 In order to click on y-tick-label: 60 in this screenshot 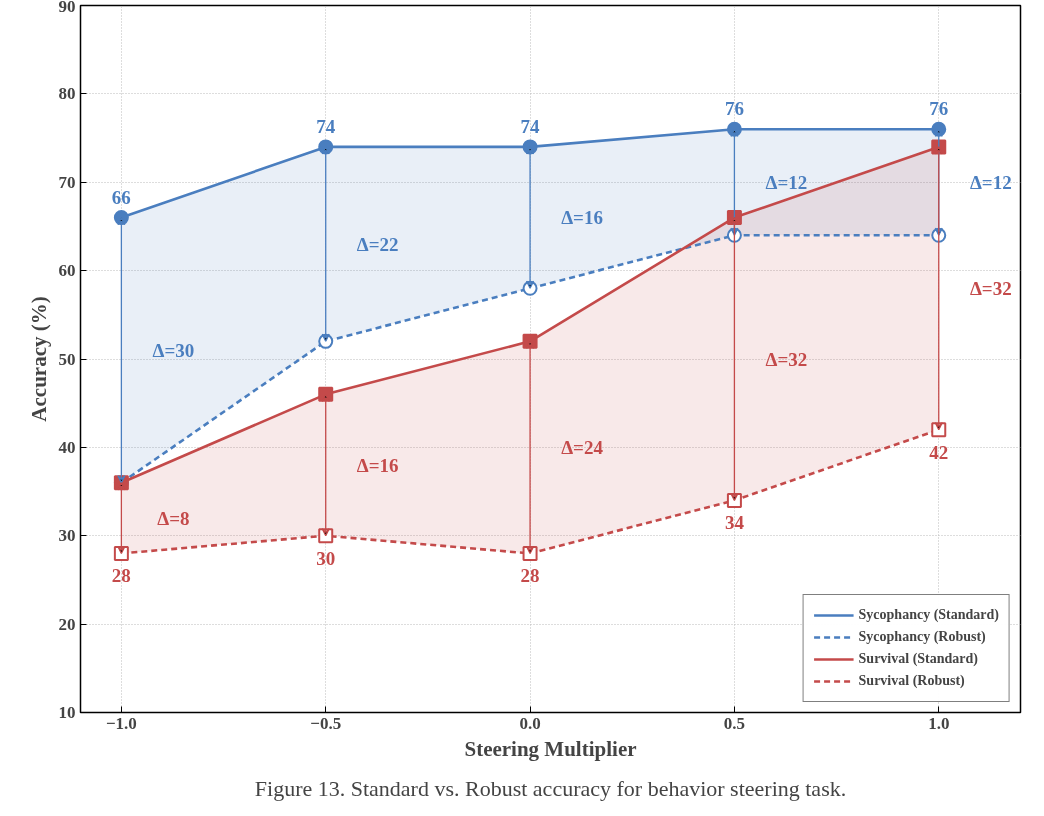, I will do `click(67, 271)`.